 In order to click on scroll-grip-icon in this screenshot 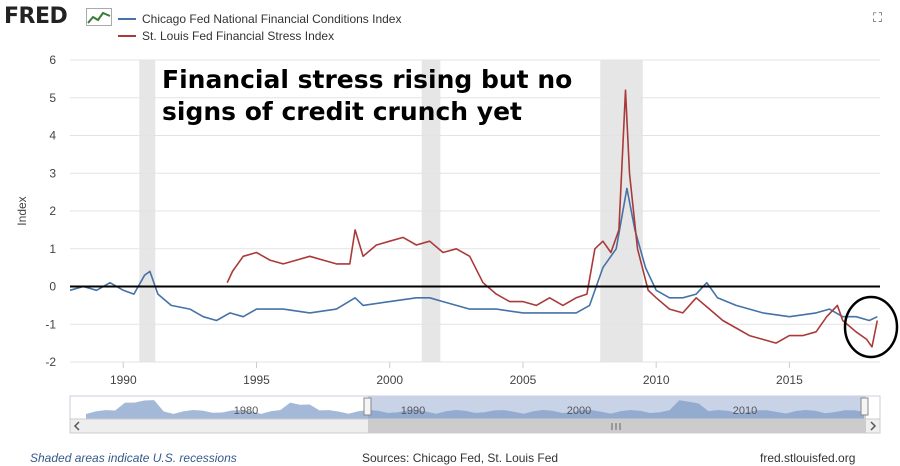, I will do `click(616, 426)`.